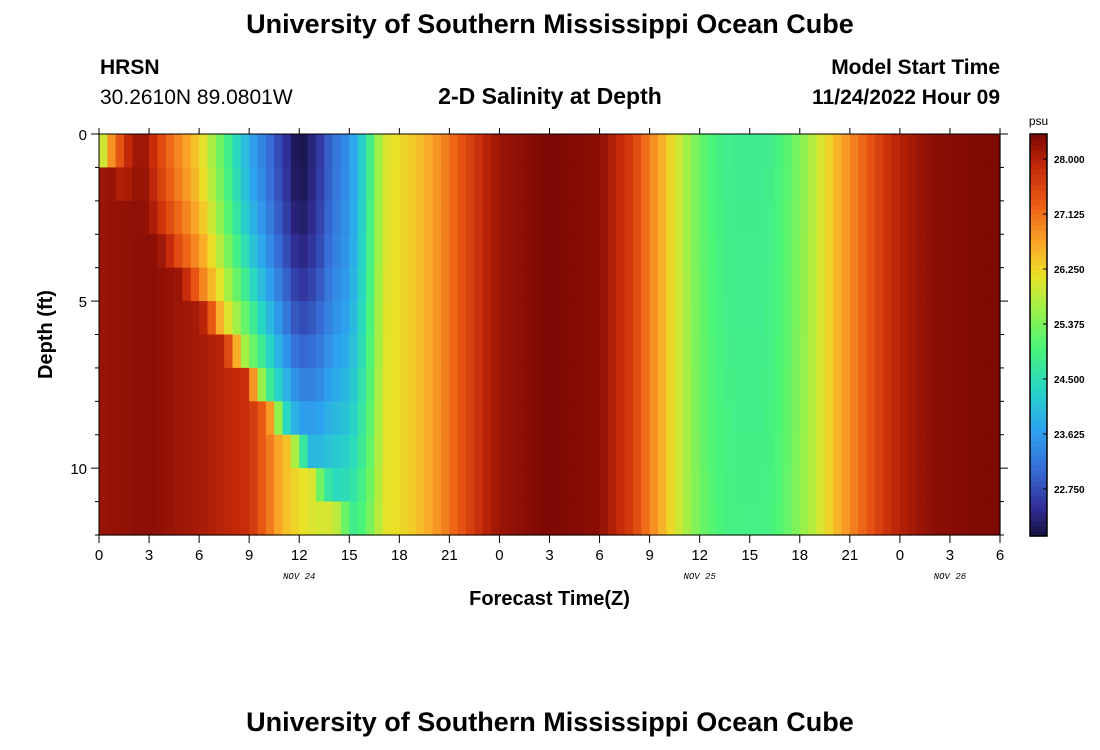 This screenshot has width=1100, height=750. What do you see at coordinates (906, 97) in the screenshot?
I see `model-start-value: 11/24/2022 Hour 09` at bounding box center [906, 97].